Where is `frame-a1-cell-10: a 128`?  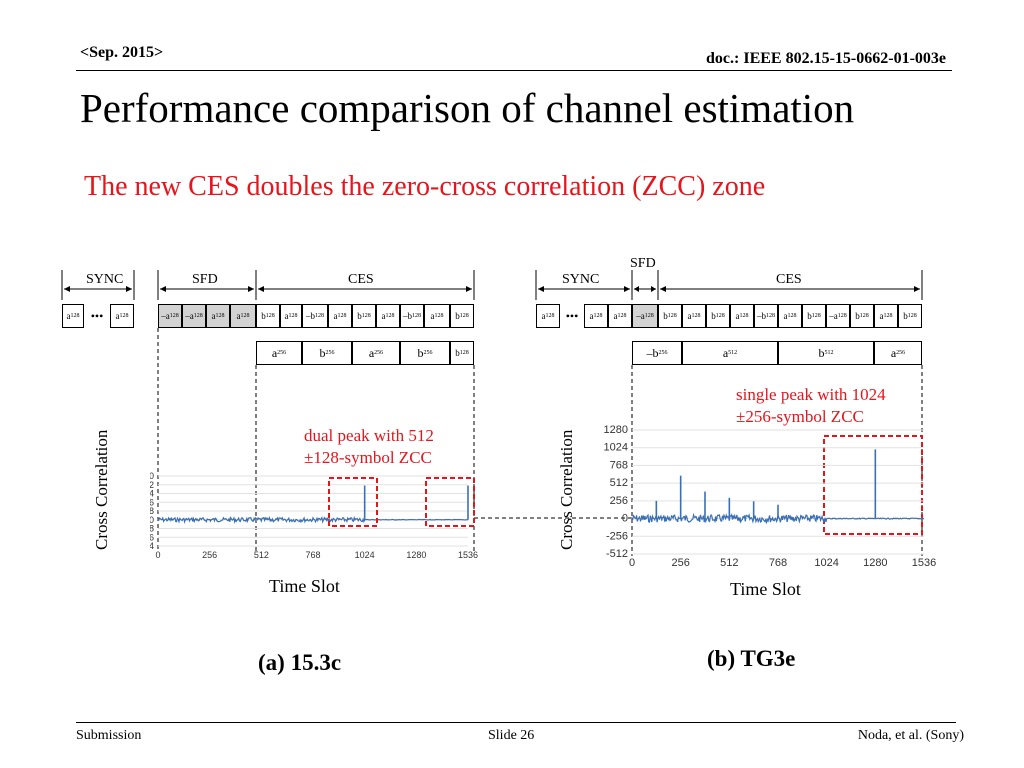
frame-a1-cell-10: a 128 is located at coordinates (340, 316).